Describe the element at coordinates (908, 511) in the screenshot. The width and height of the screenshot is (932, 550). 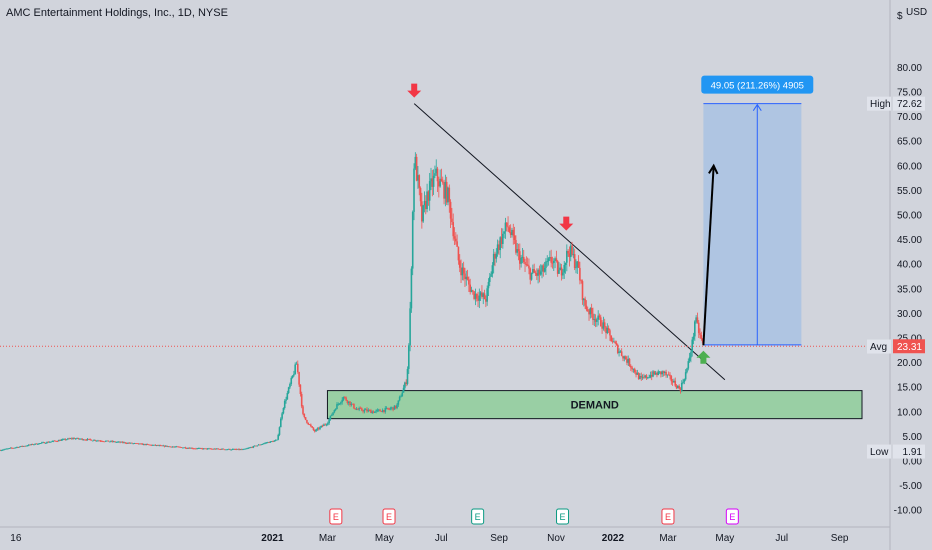
I see `y-tick-label: -10.00` at that location.